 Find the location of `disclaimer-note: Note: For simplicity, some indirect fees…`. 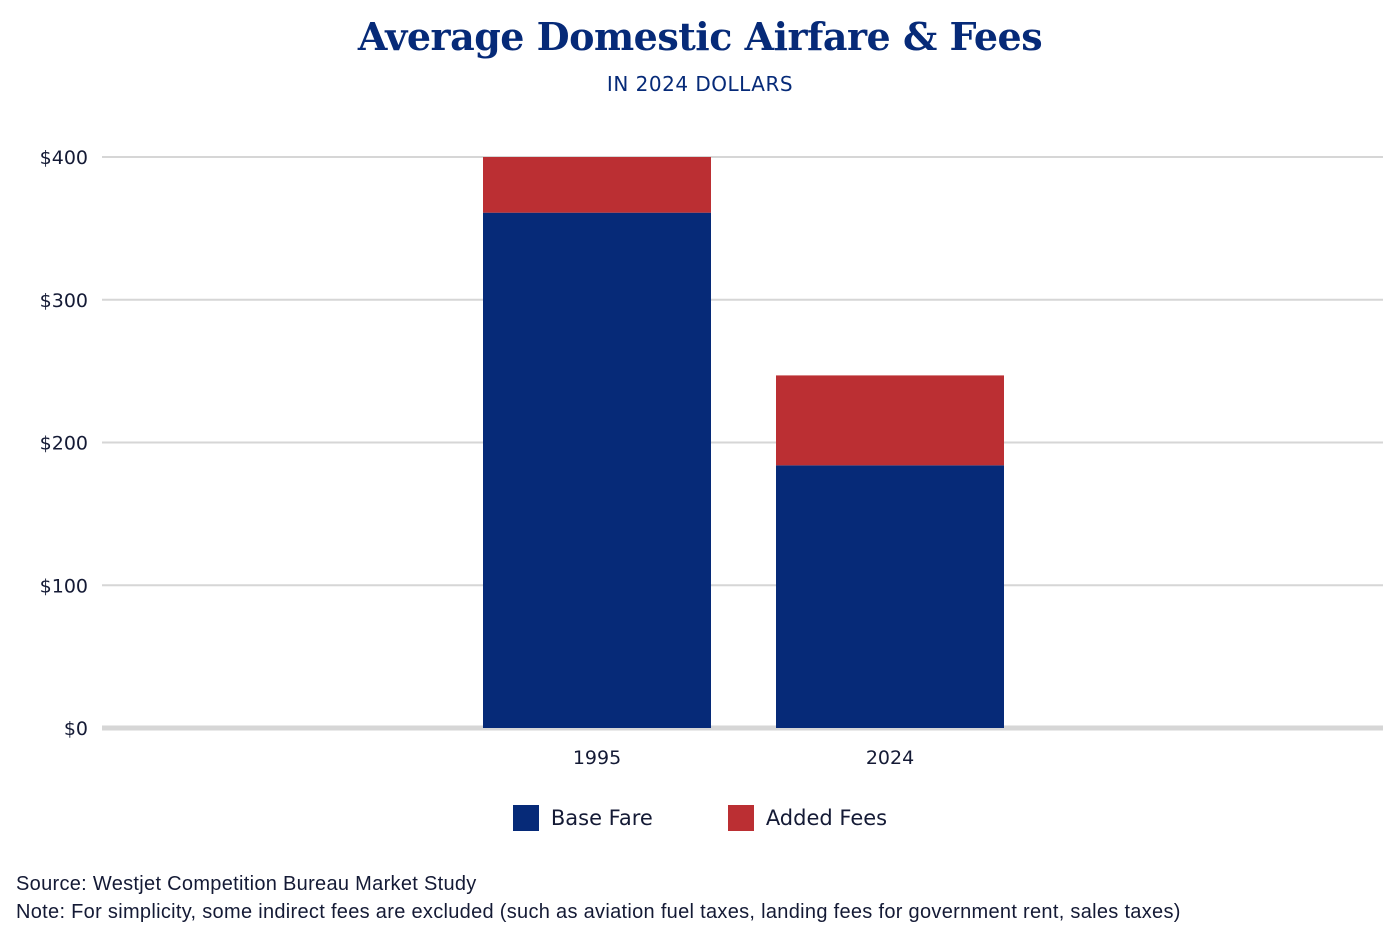

disclaimer-note: Note: For simplicity, some indirect fees… is located at coordinates (598, 912).